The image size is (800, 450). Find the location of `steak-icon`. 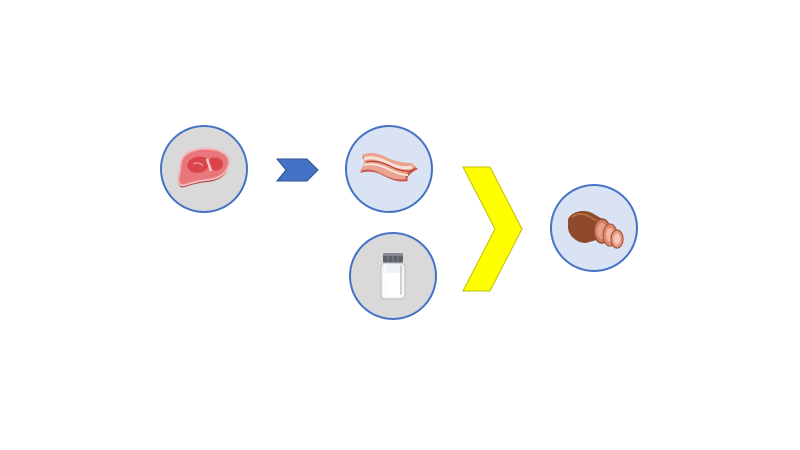

steak-icon is located at coordinates (203, 167).